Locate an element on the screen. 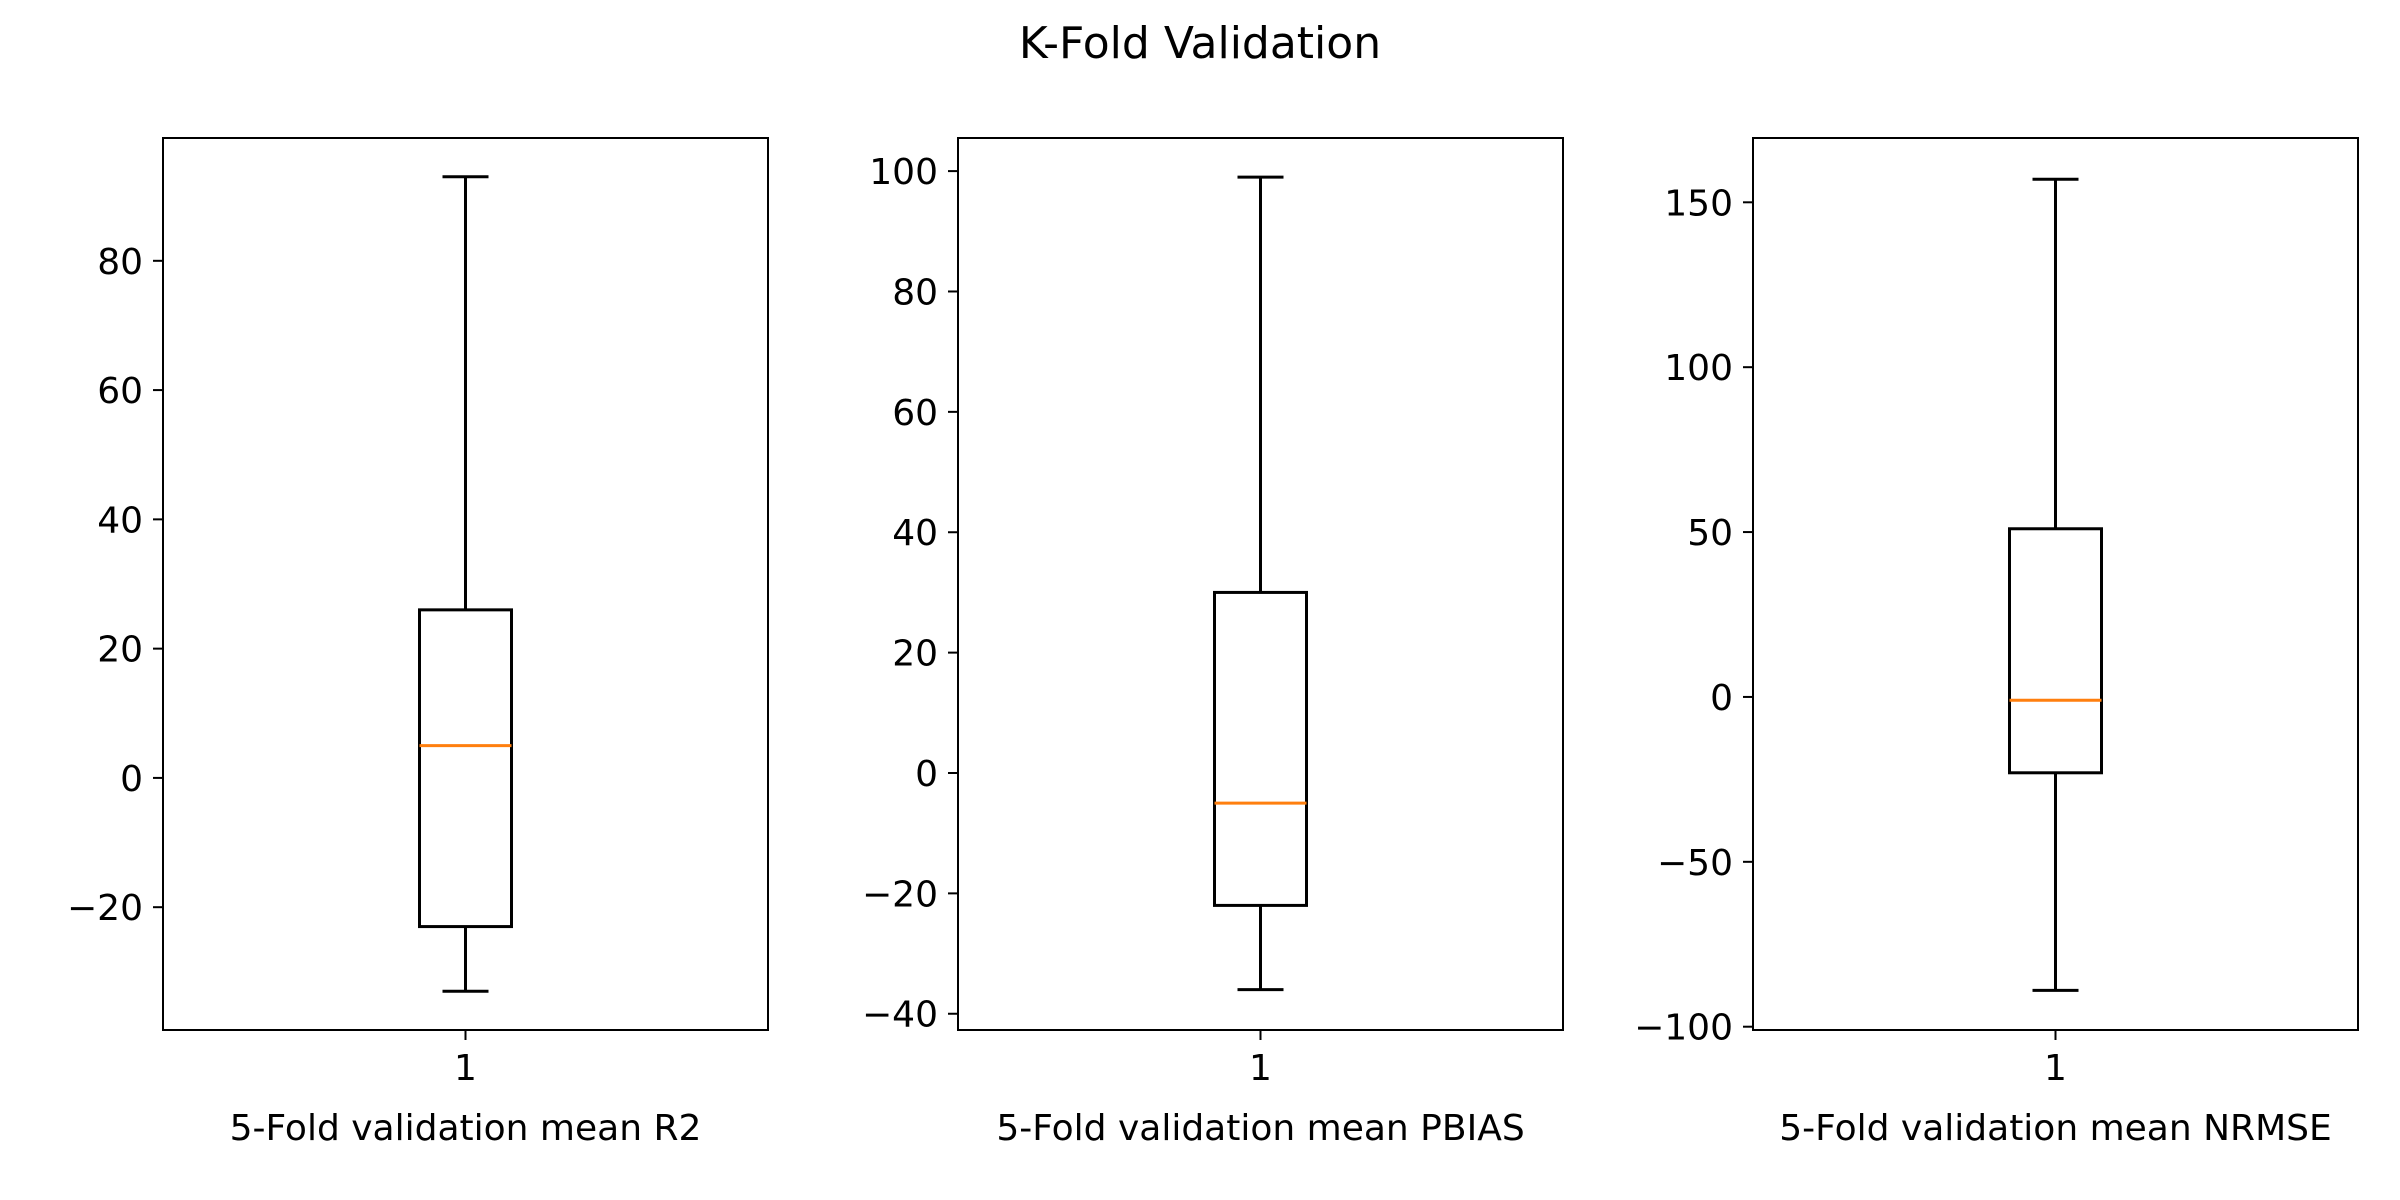  y-tick-label: 50 is located at coordinates (1710, 533).